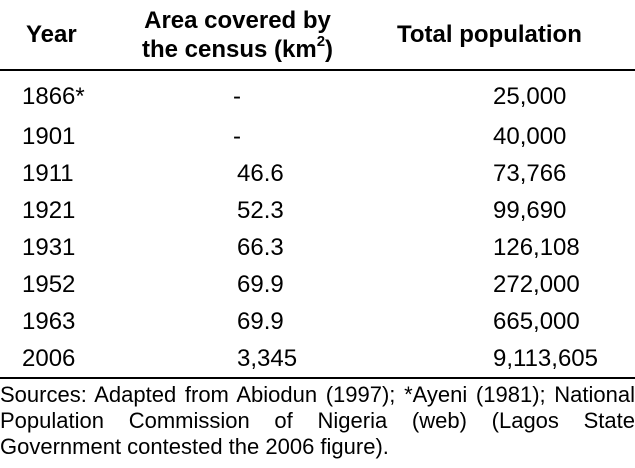 The height and width of the screenshot is (468, 635). I want to click on cell-population: 272,000, so click(536, 284).